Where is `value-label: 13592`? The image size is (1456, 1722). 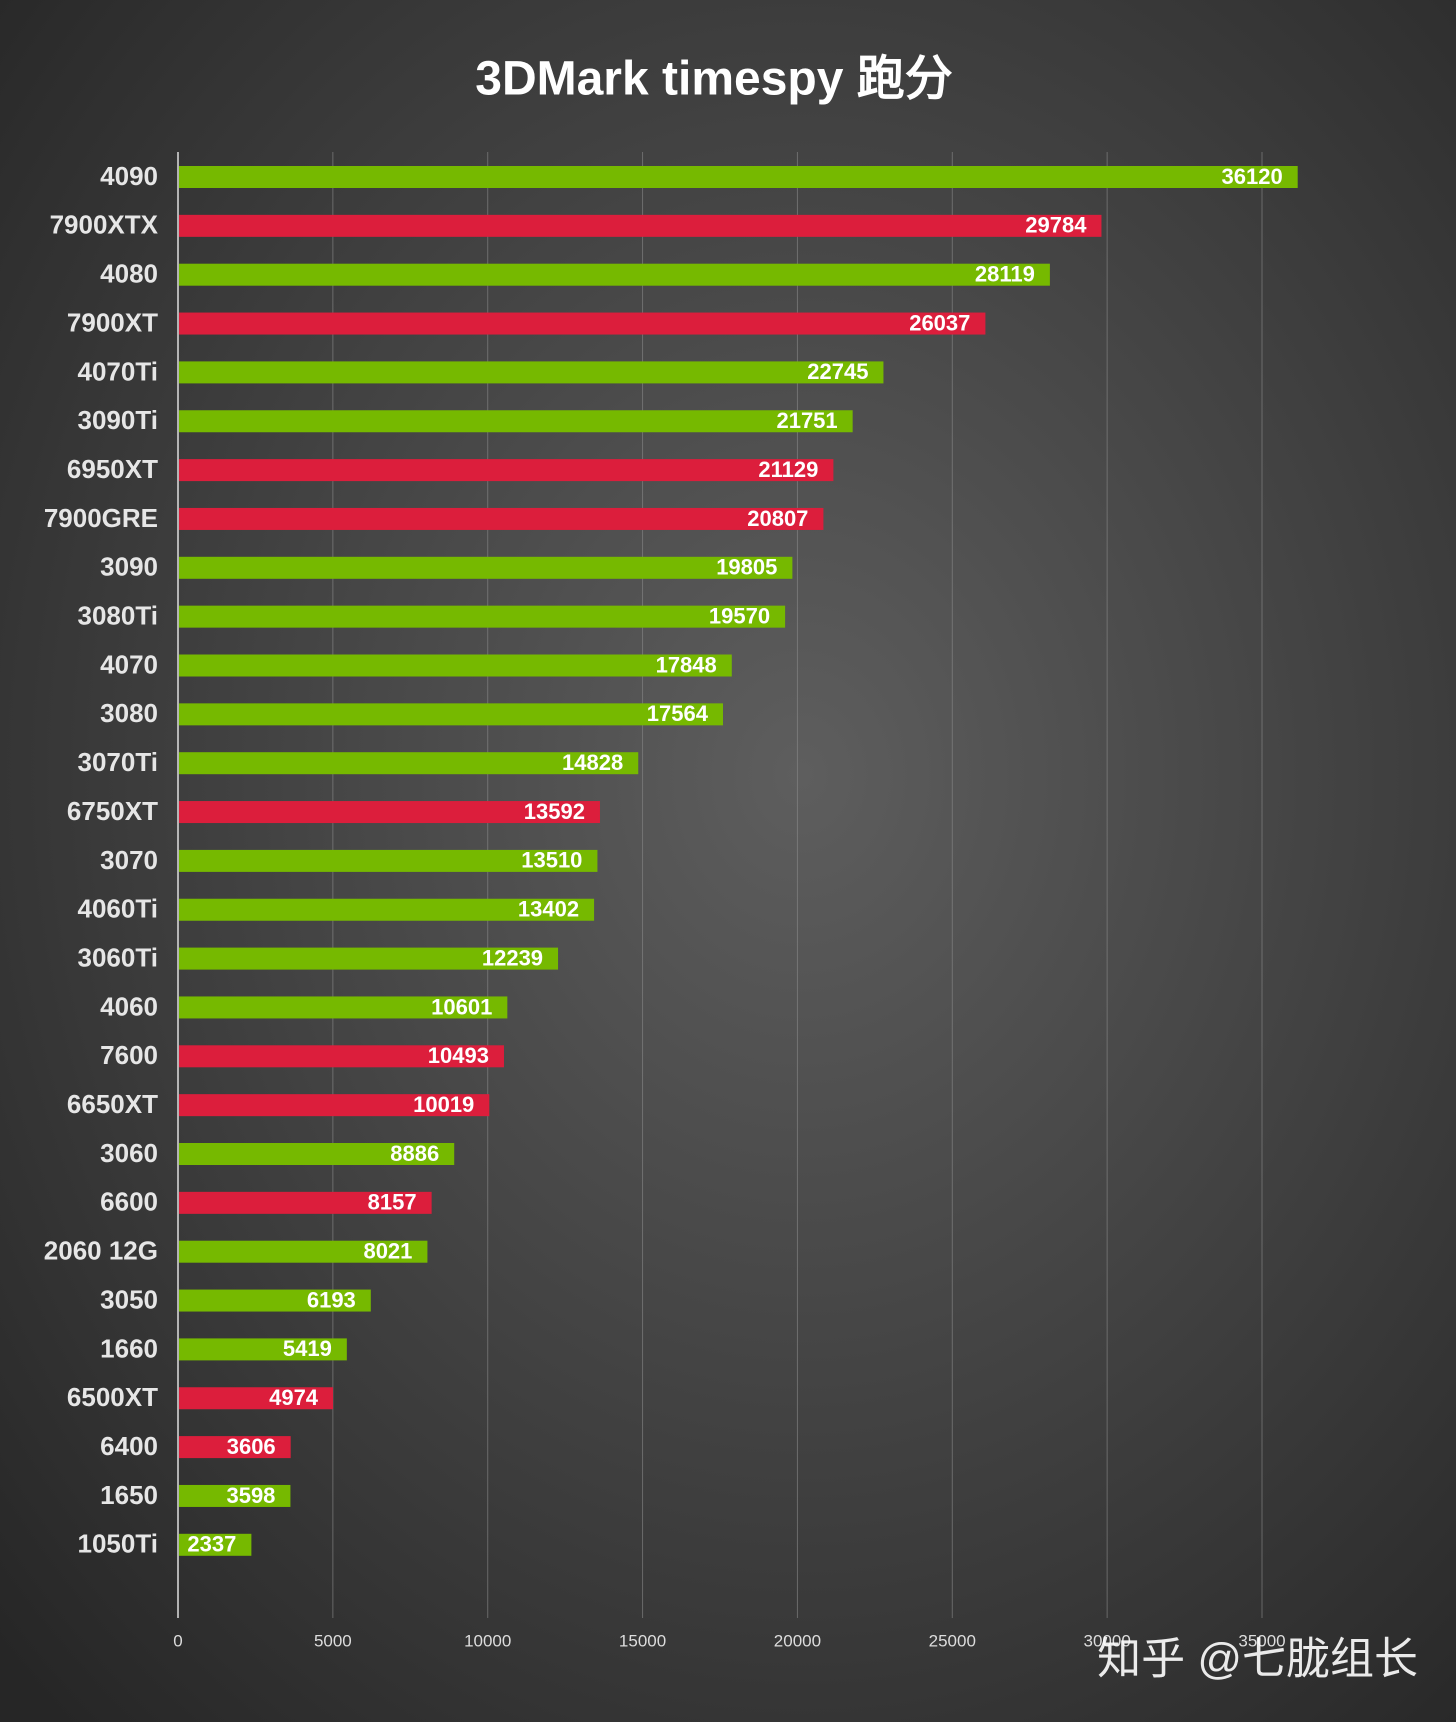 value-label: 13592 is located at coordinates (554, 811).